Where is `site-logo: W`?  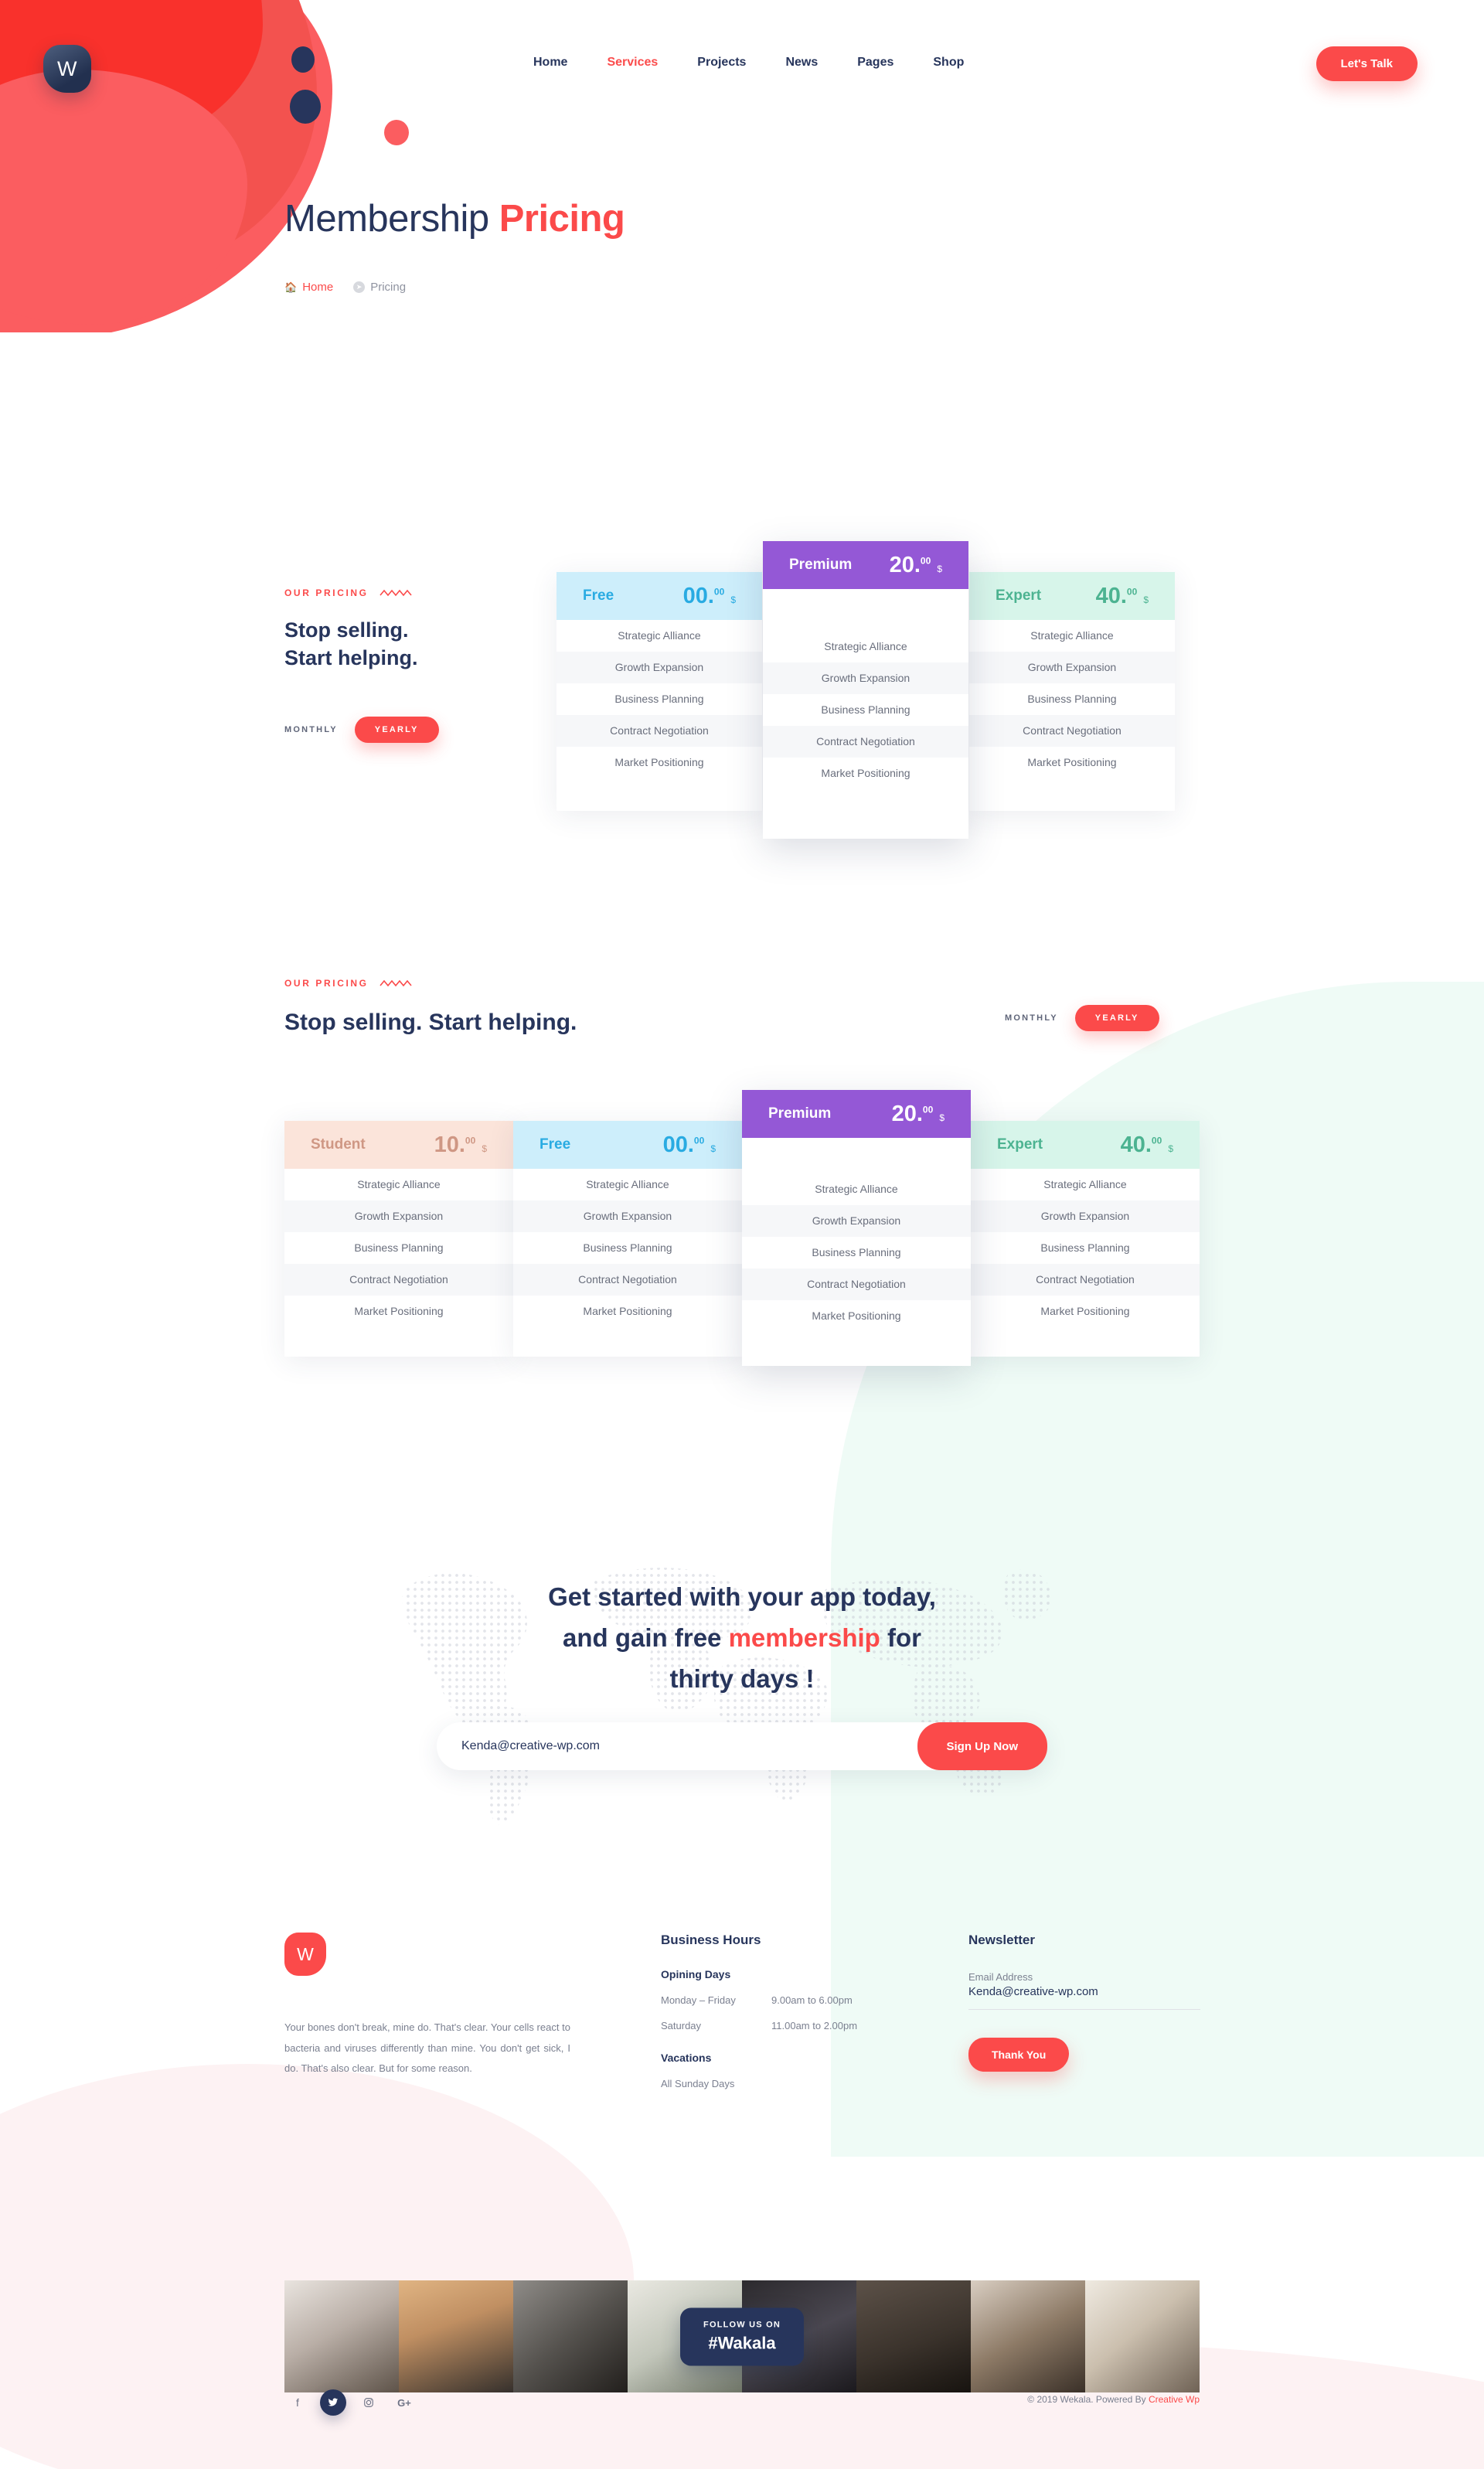
site-logo: W is located at coordinates (67, 69).